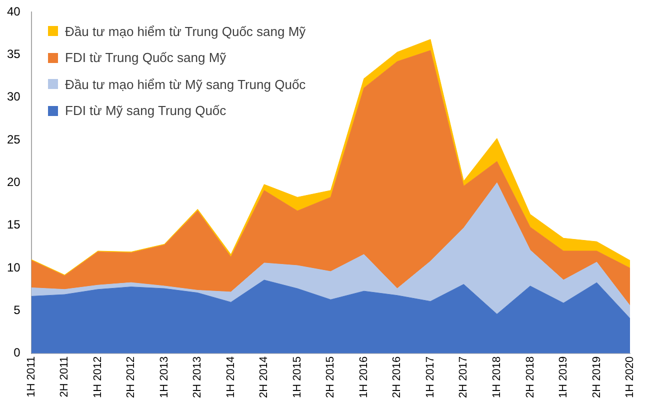  I want to click on x-tick-label: 2H 2016, so click(397, 377).